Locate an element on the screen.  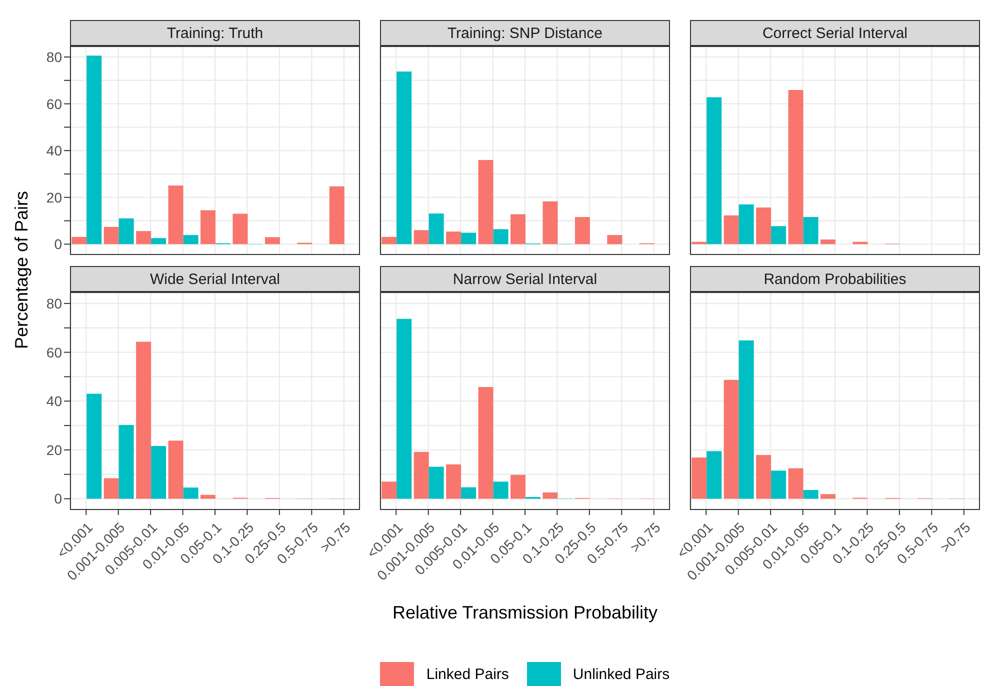
chart-title: Random Probabilities is located at coordinates (835, 279).